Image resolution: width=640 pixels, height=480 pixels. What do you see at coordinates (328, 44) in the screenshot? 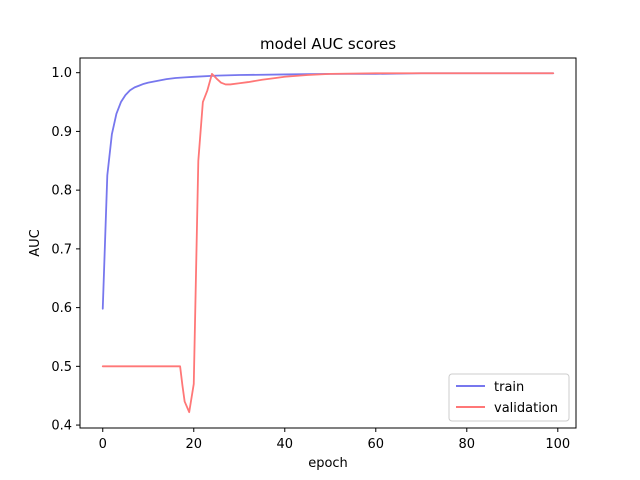
I see `chart-title: model AUC scores` at bounding box center [328, 44].